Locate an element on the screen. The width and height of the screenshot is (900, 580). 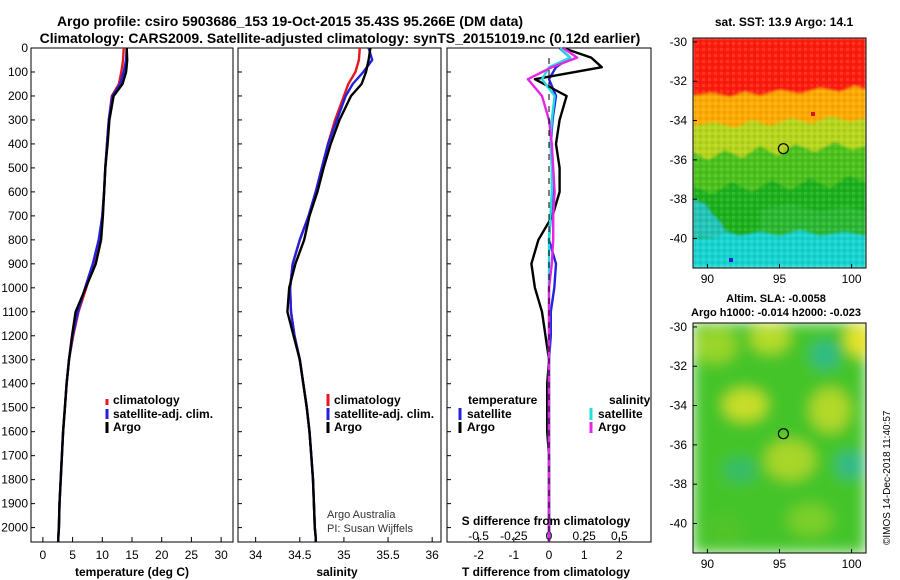
salinity-series is located at coordinates (330, 294).